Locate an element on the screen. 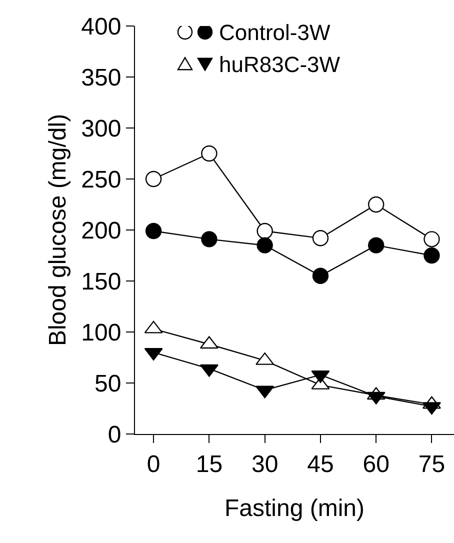 The width and height of the screenshot is (454, 543). y-tick-label: 50 is located at coordinates (108, 384).